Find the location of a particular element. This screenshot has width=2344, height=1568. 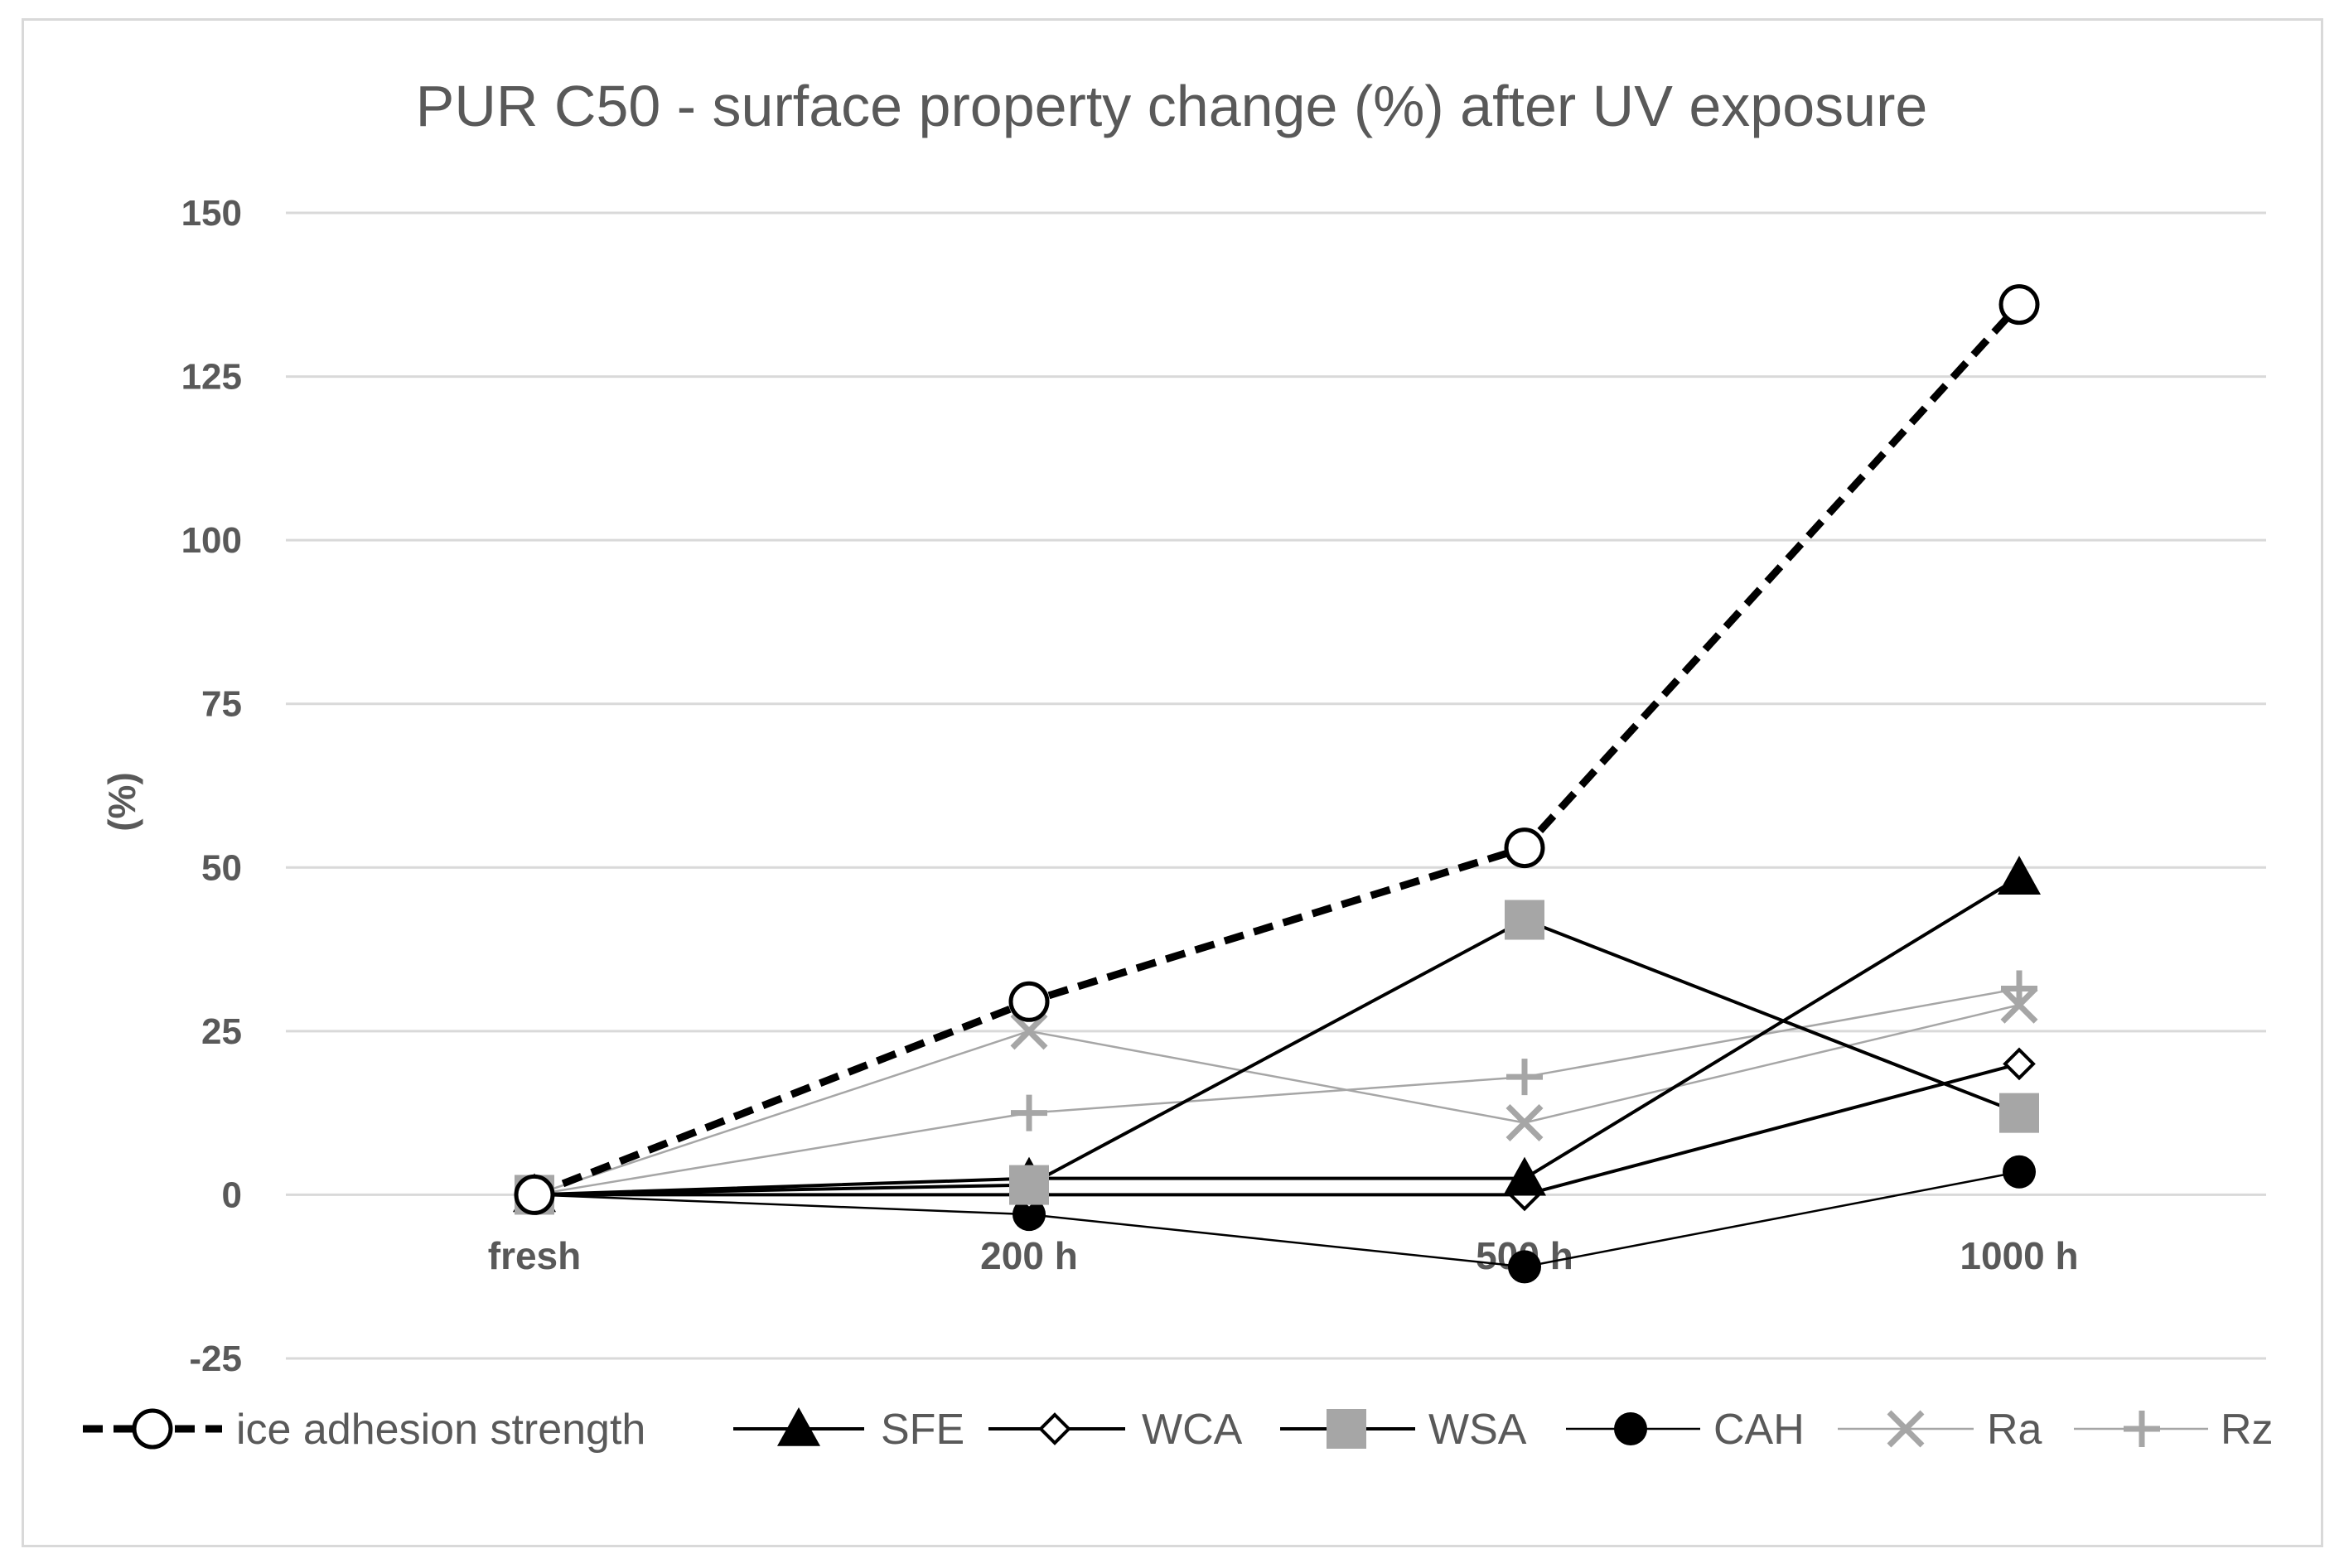

y-tick-label: 125 is located at coordinates (211, 377).